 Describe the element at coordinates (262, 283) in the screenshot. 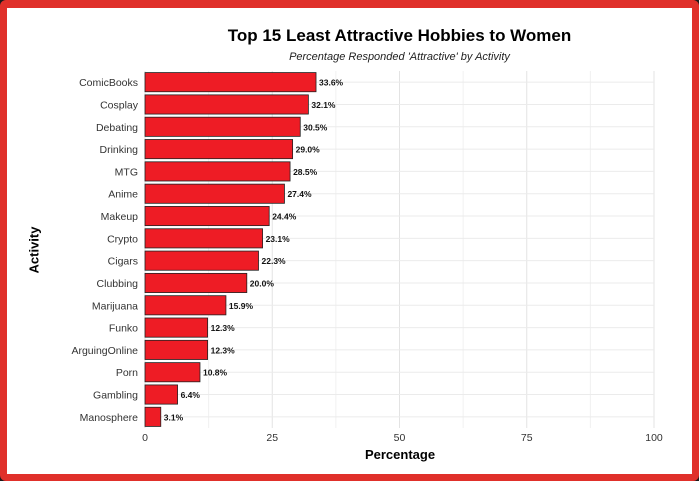

I see `value-label: 20.0%` at that location.